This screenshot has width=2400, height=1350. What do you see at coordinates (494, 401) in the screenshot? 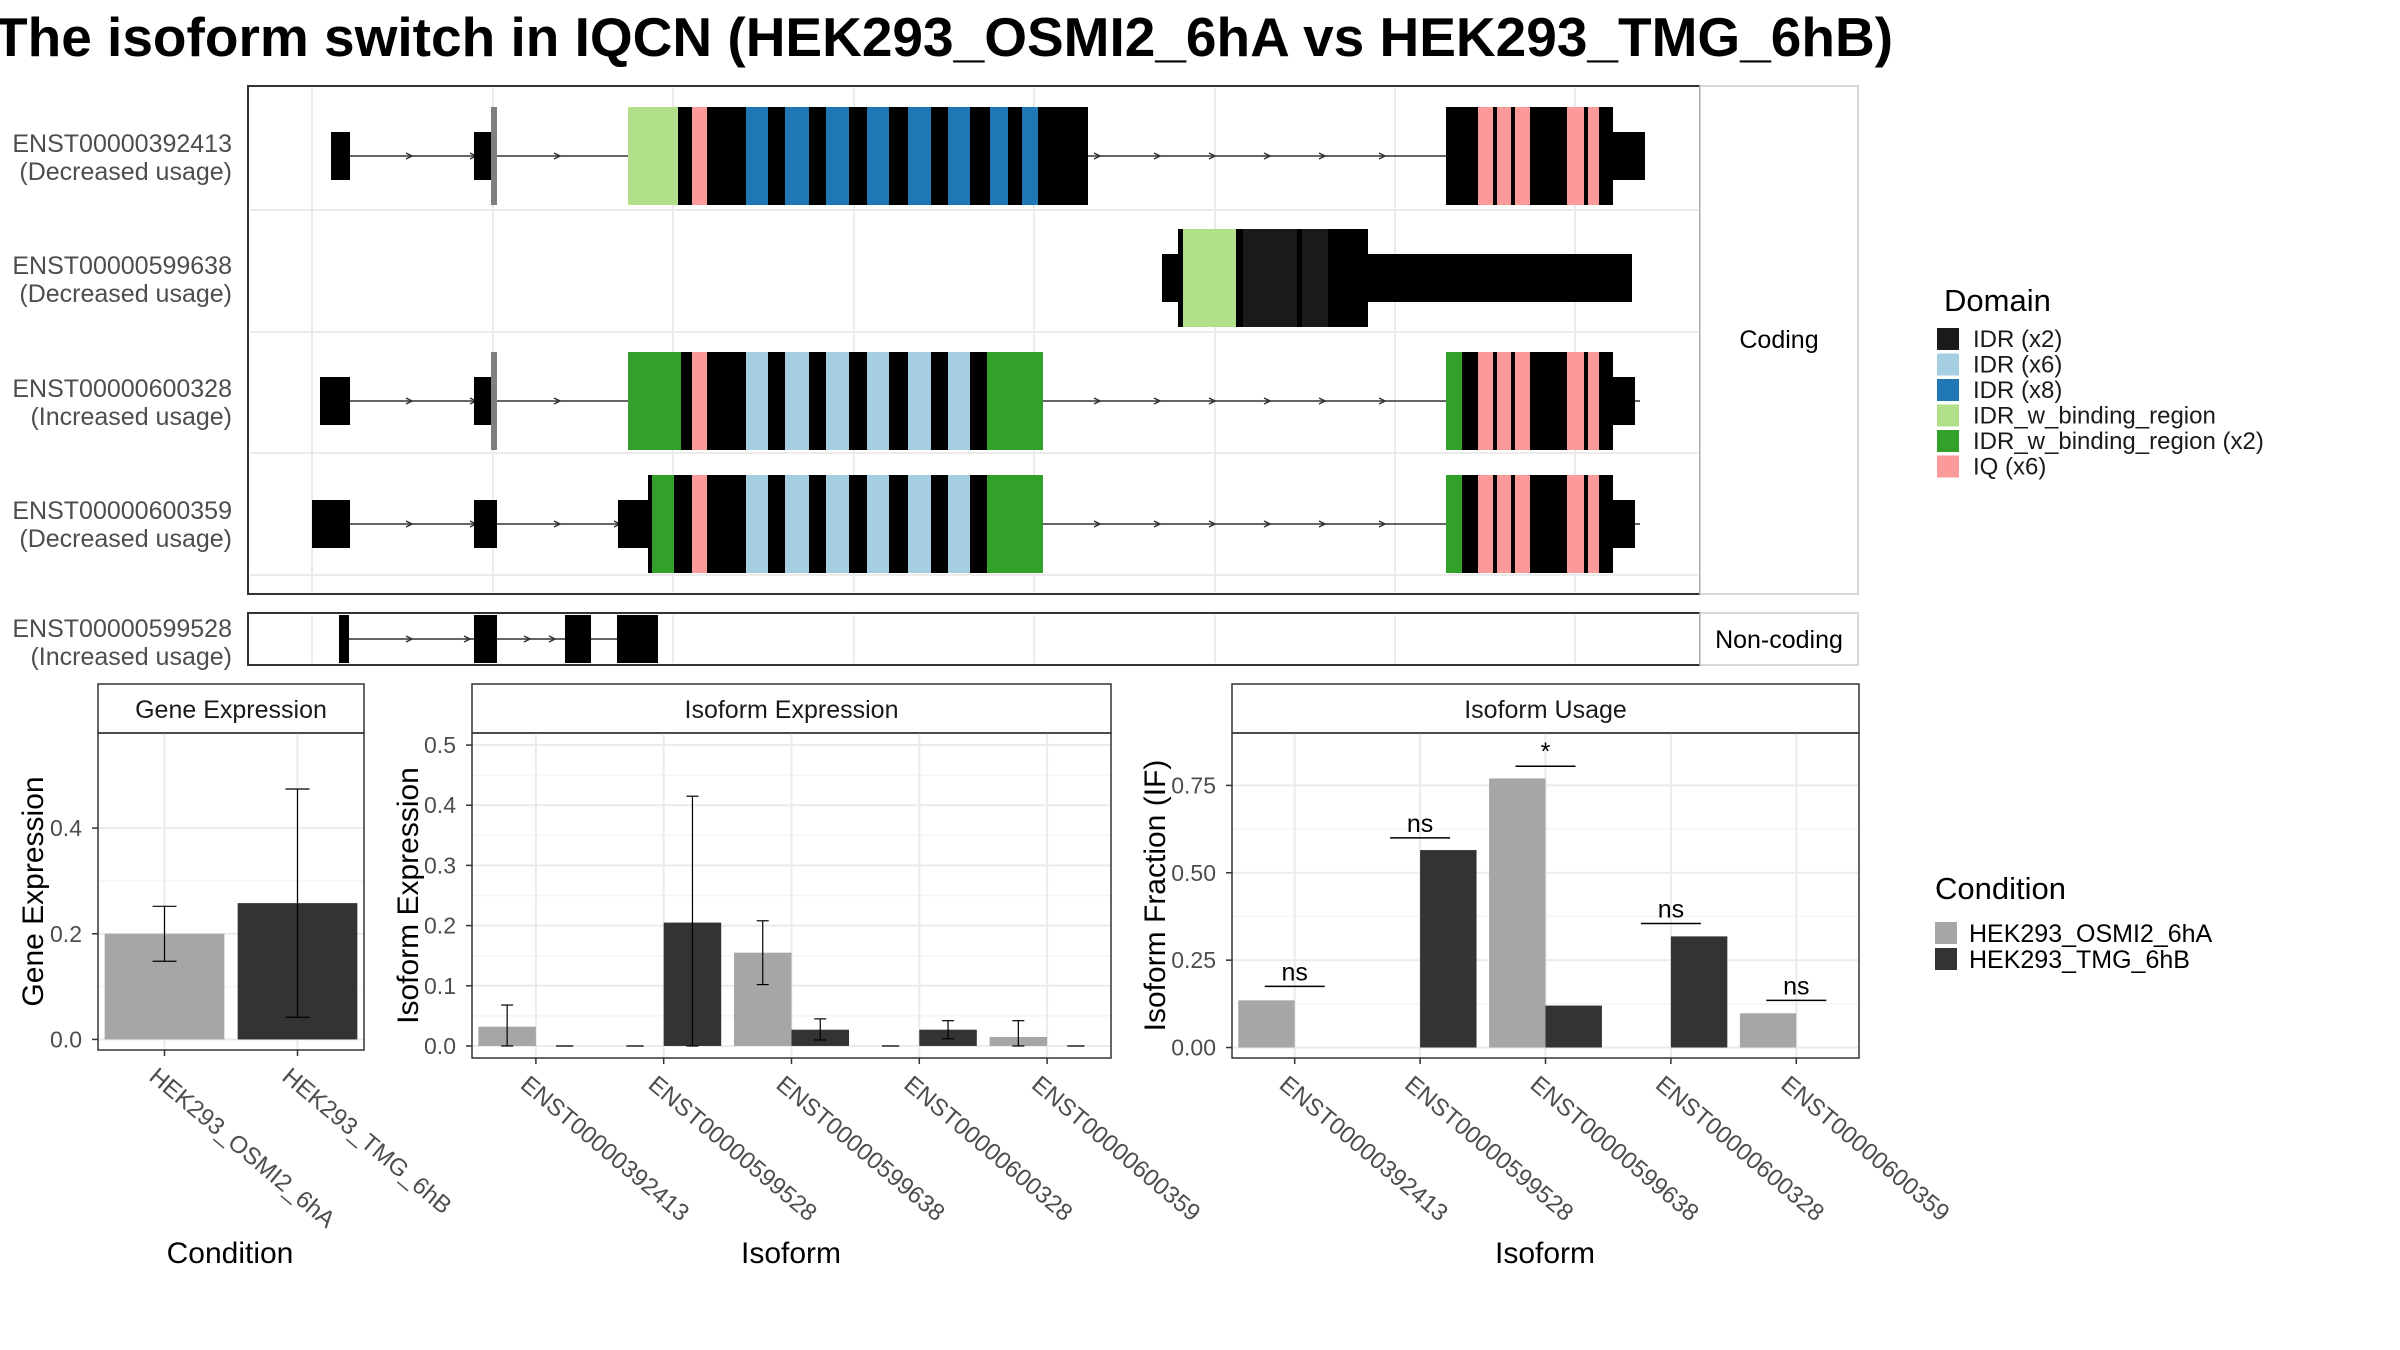
I see `exon-edge` at bounding box center [494, 401].